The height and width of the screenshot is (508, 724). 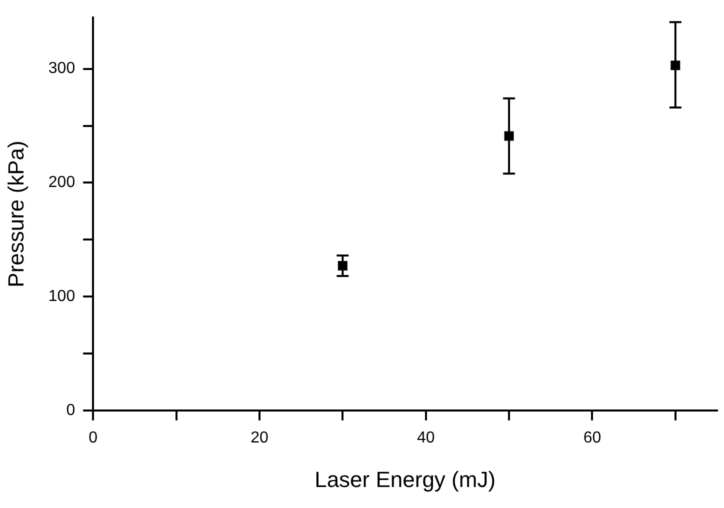 What do you see at coordinates (405, 479) in the screenshot?
I see `x-axis-title: Laser Energy (mJ)` at bounding box center [405, 479].